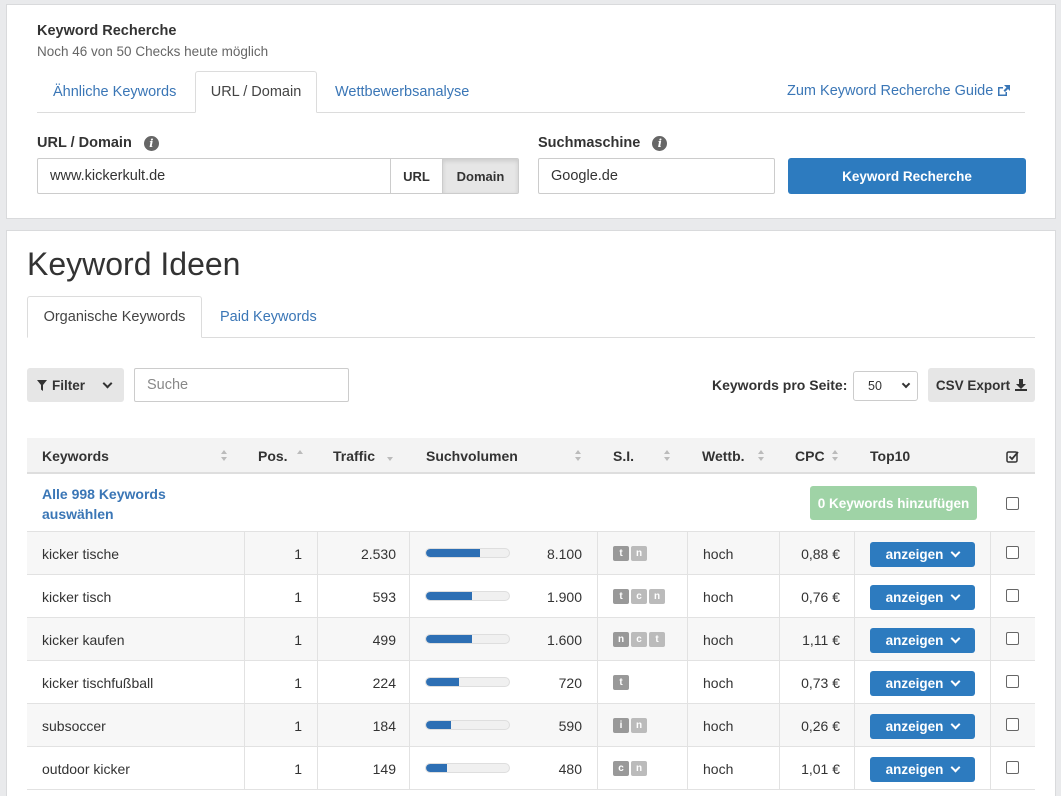  Describe the element at coordinates (820, 553) in the screenshot. I see `cpc-cell: 0,88 €` at that location.